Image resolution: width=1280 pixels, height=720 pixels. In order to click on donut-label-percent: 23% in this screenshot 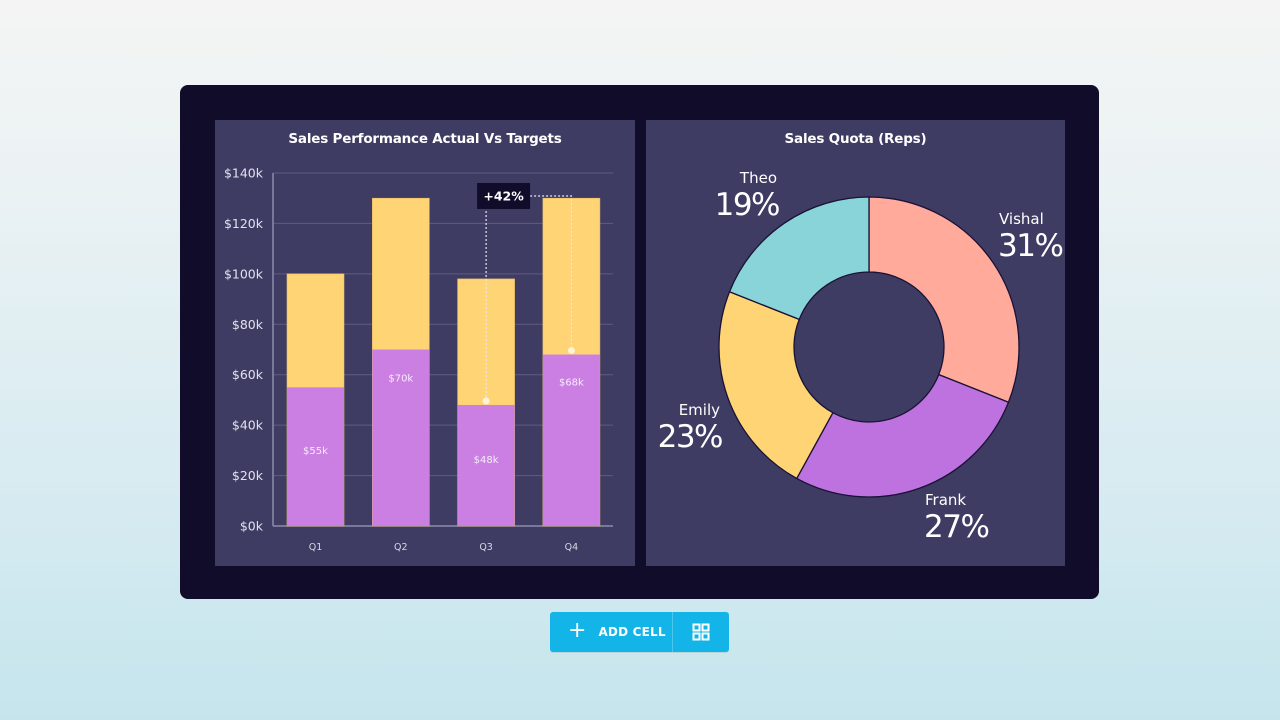, I will do `click(690, 437)`.